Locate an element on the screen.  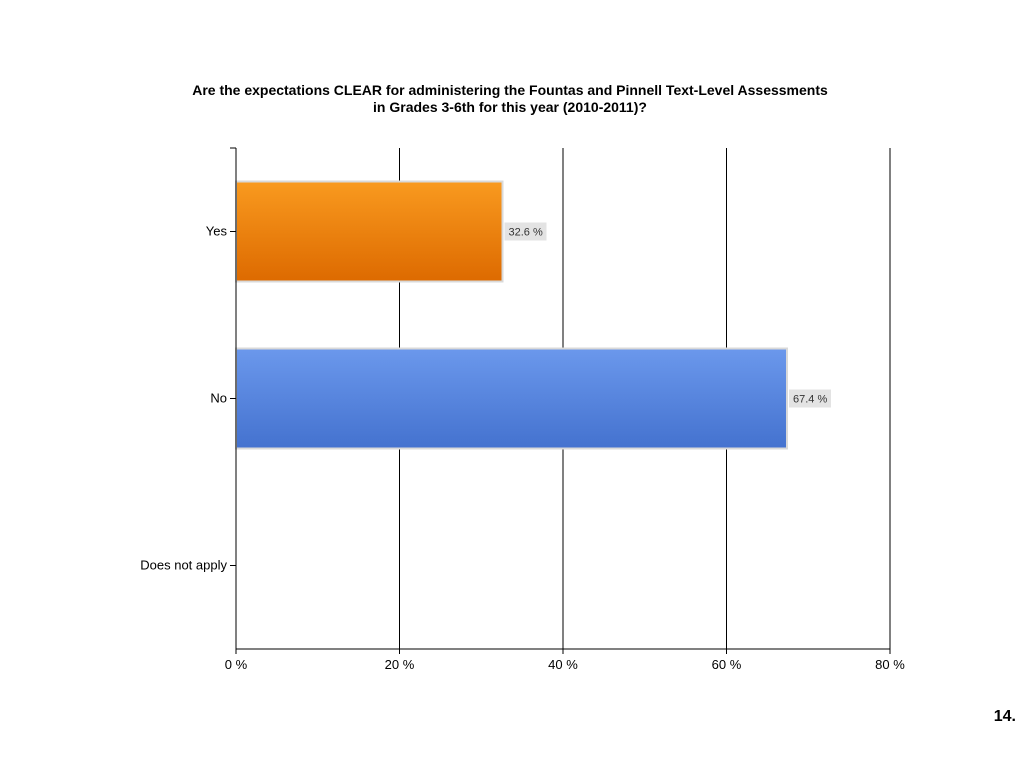
category-label: Does not apply is located at coordinates (183, 565).